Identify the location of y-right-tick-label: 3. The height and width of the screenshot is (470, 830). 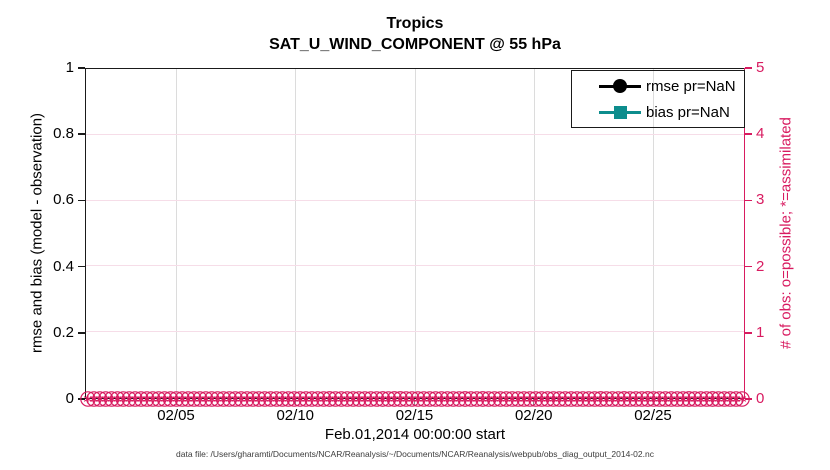
(760, 200).